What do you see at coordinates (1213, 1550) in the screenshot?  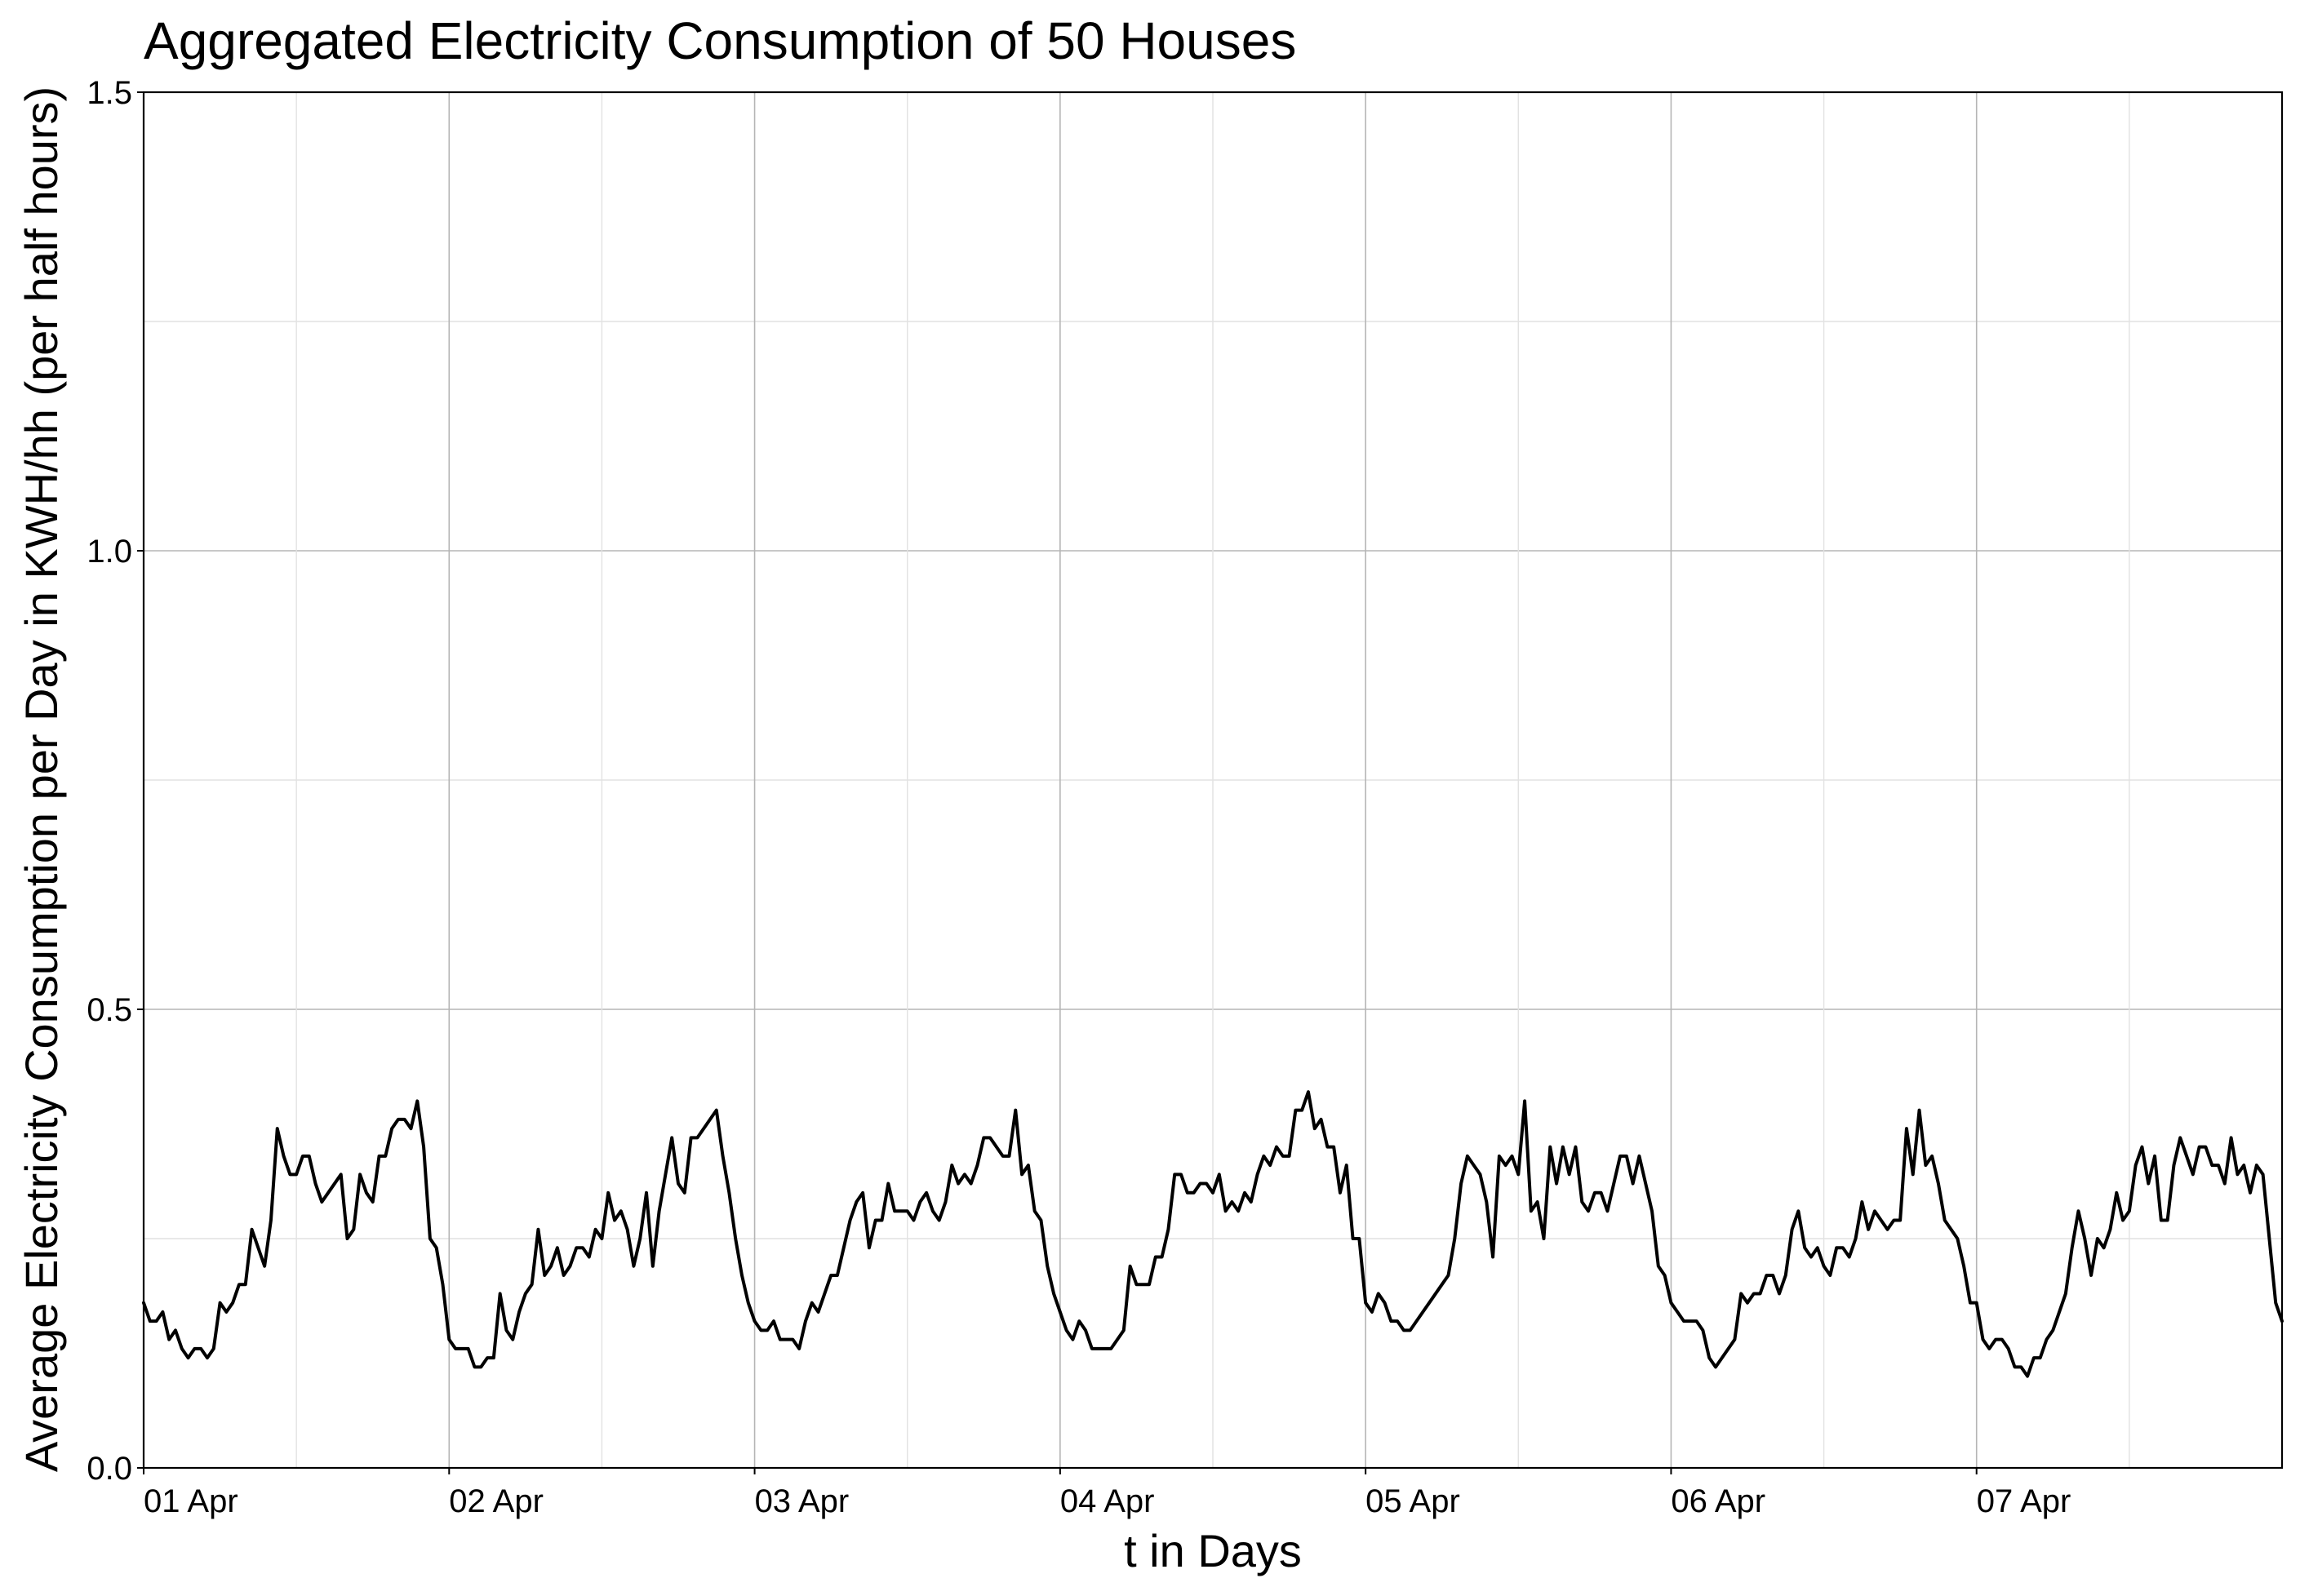 I see `x-axis-label: t in Days` at bounding box center [1213, 1550].